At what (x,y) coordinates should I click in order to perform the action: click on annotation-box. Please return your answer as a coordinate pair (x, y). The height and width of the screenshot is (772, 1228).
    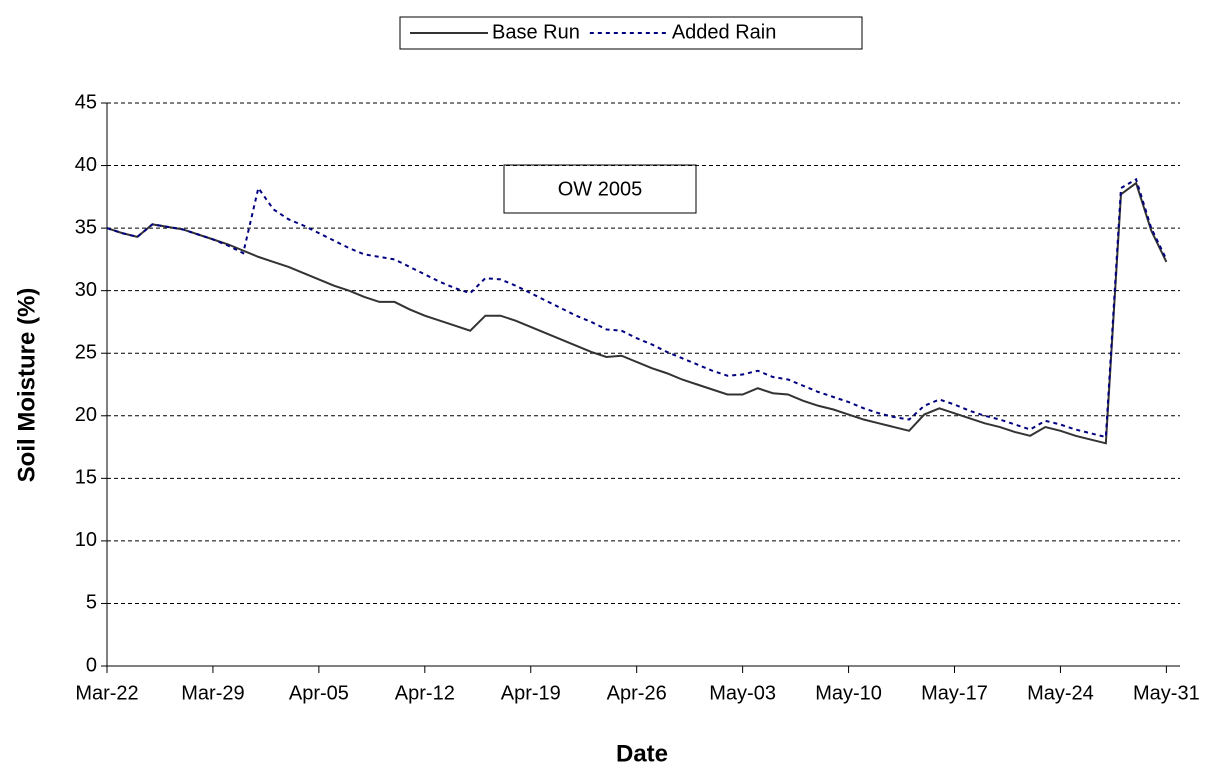
    Looking at the image, I should click on (600, 189).